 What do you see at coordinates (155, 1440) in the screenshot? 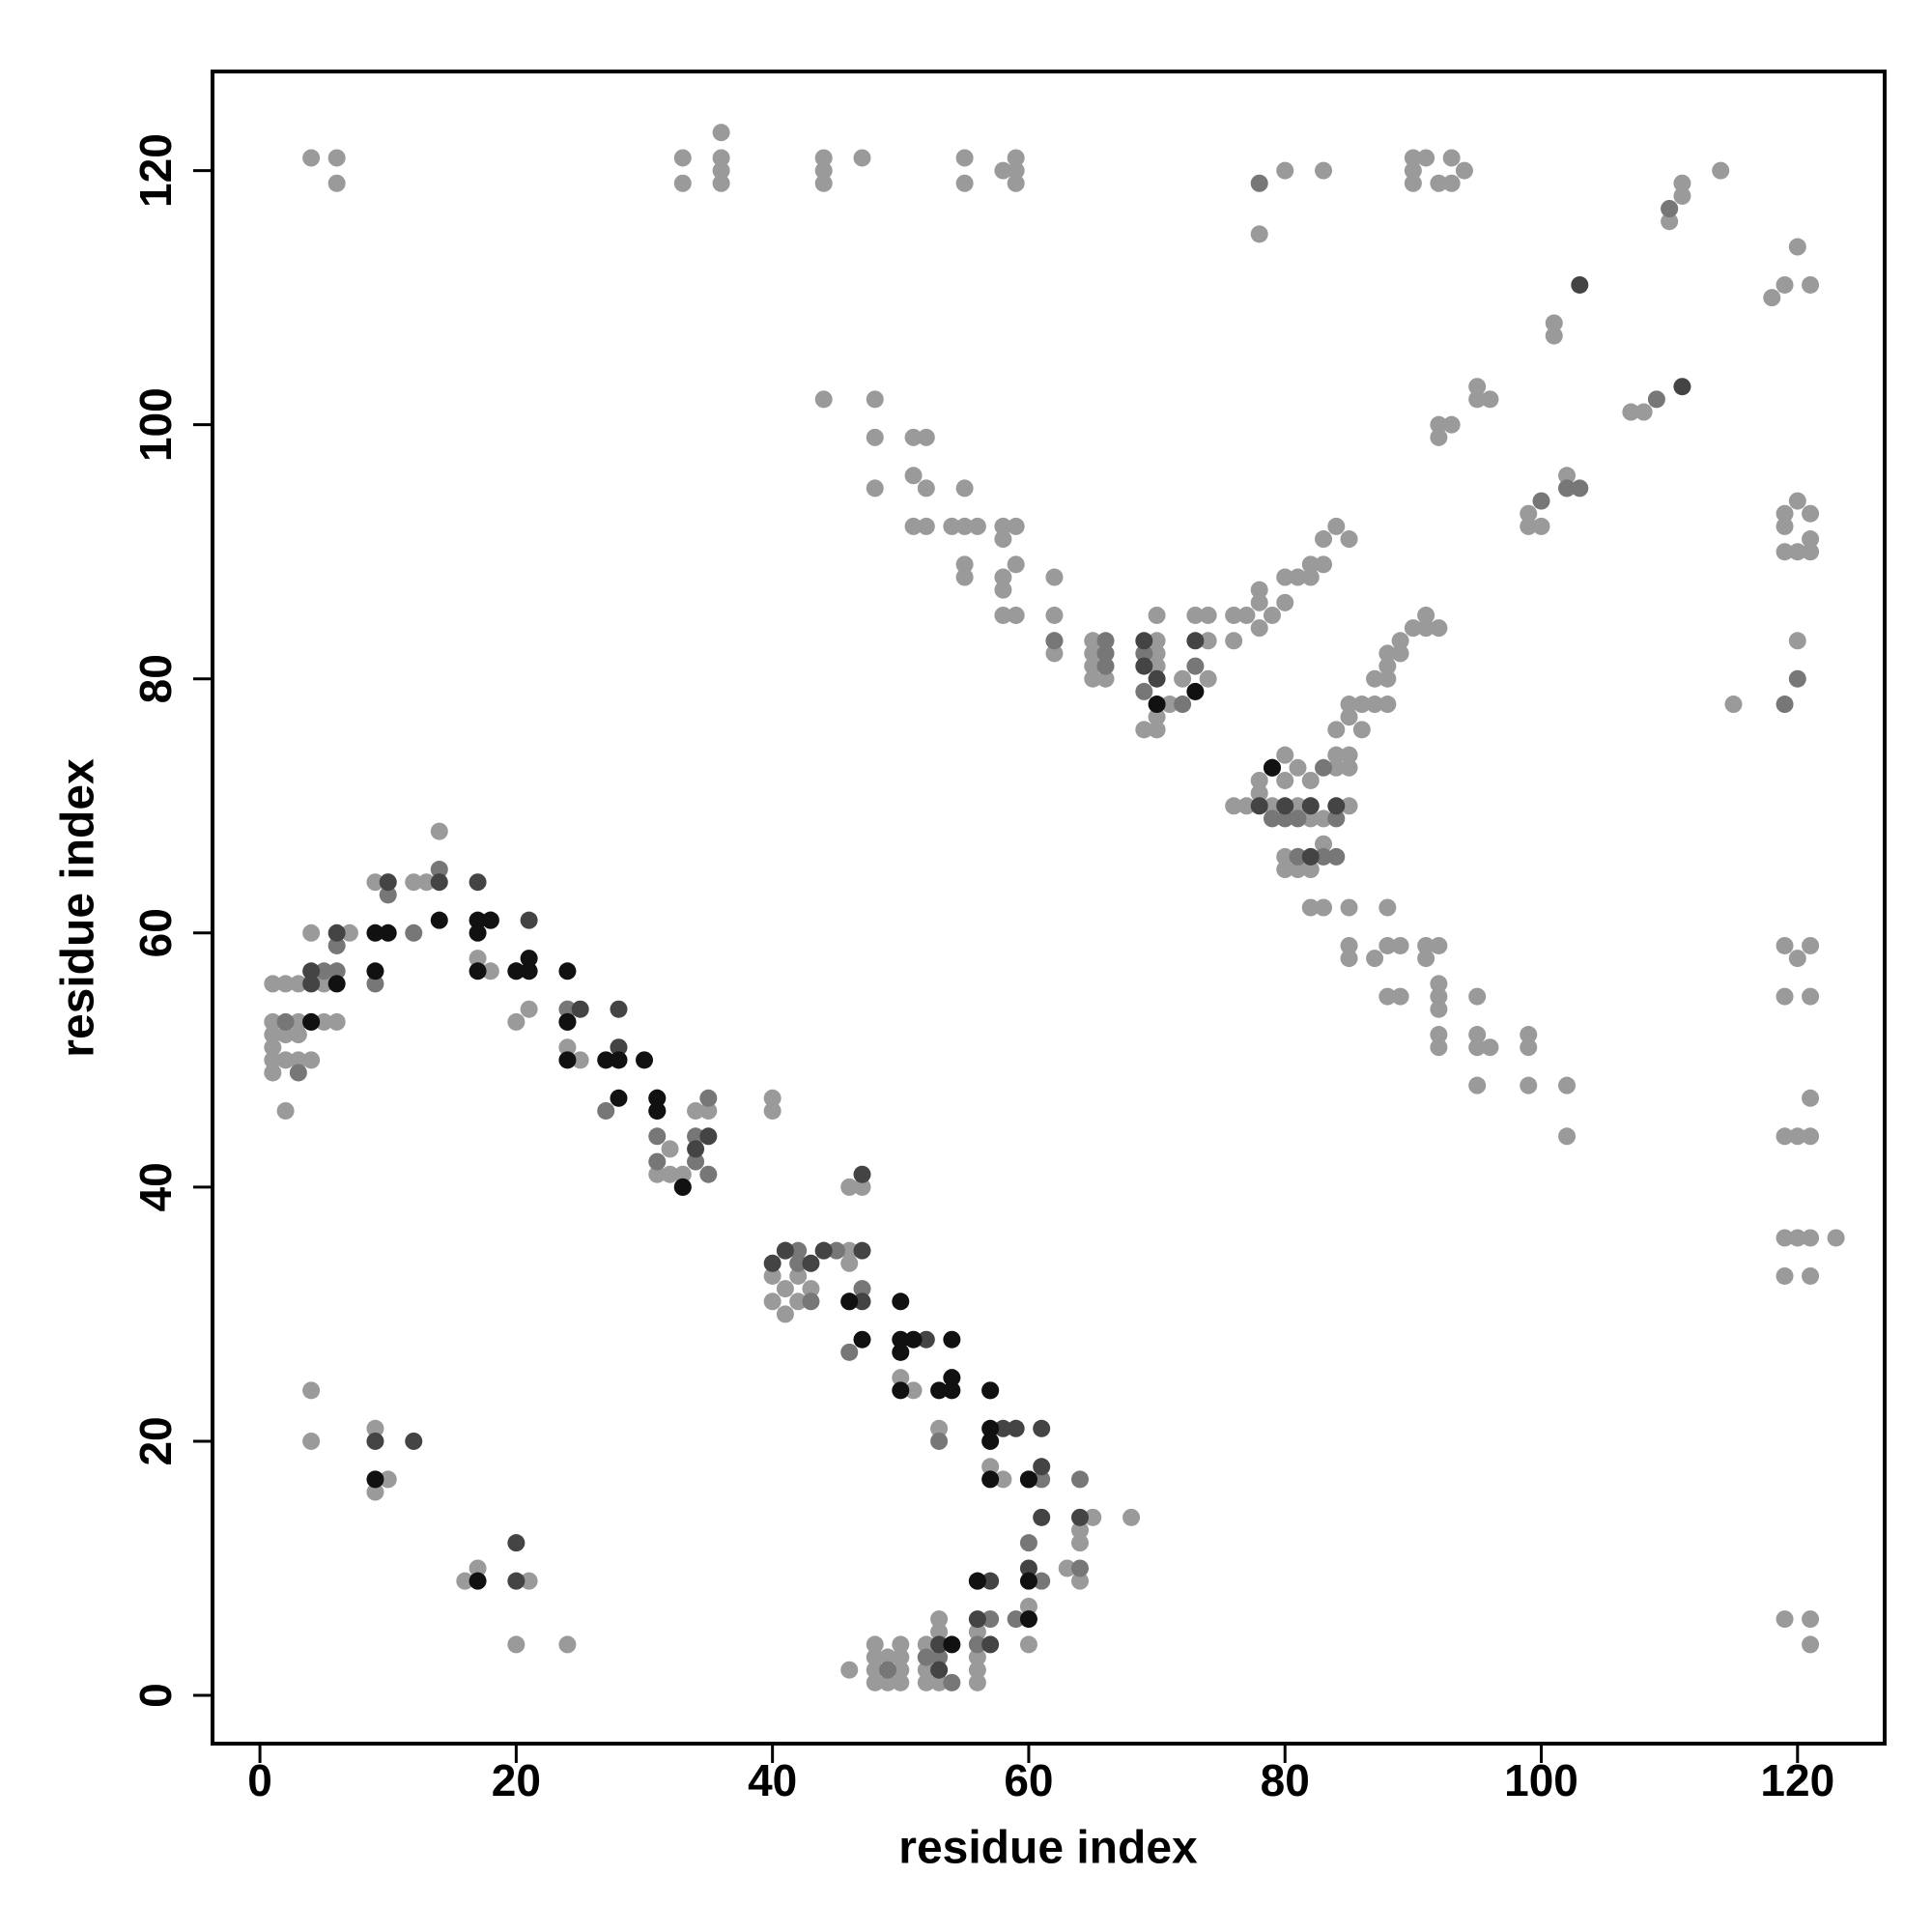
I see `y-tick-label: 20` at bounding box center [155, 1440].